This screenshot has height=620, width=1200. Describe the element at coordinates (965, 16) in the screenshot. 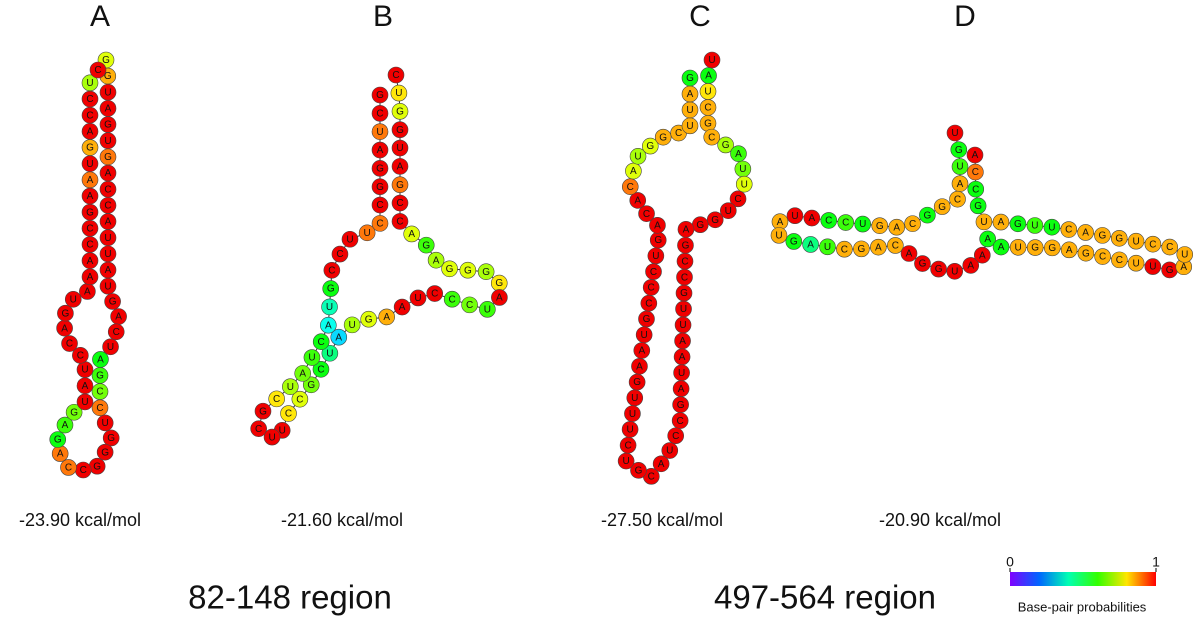

I see `panel-label: D` at that location.